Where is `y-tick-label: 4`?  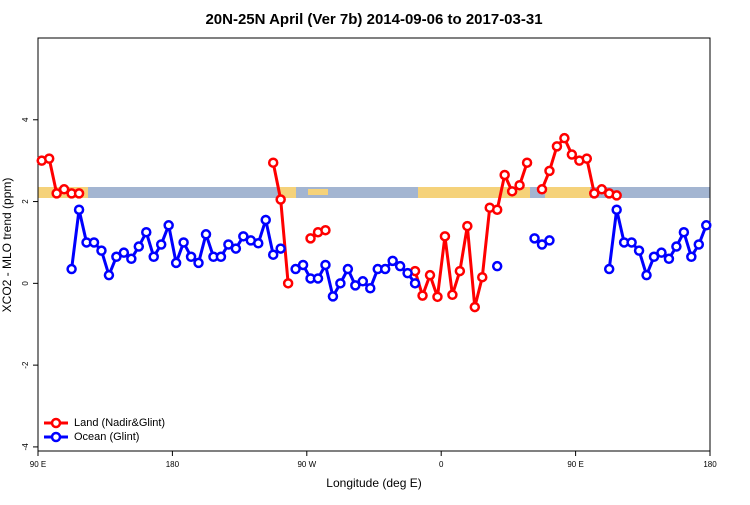
y-tick-label: 4 is located at coordinates (25, 119).